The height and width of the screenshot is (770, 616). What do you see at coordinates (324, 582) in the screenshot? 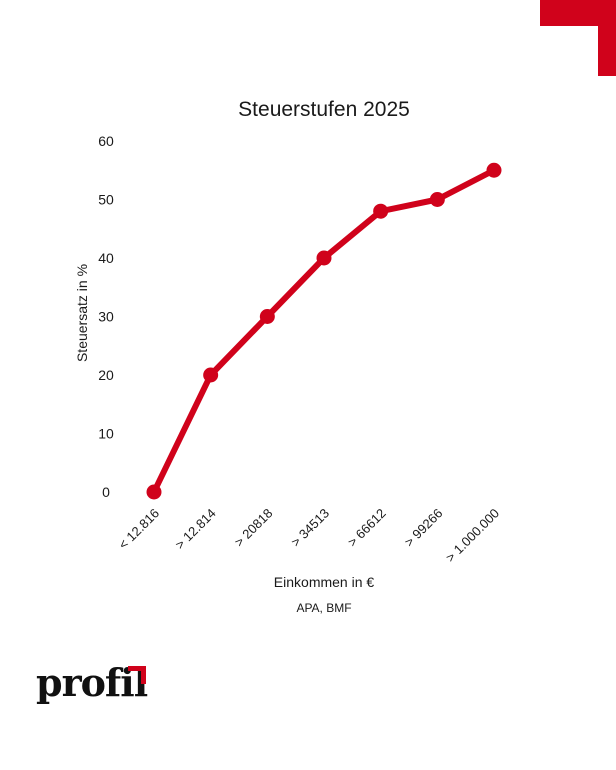
I see `x-axis-label: Einkommen in €` at bounding box center [324, 582].